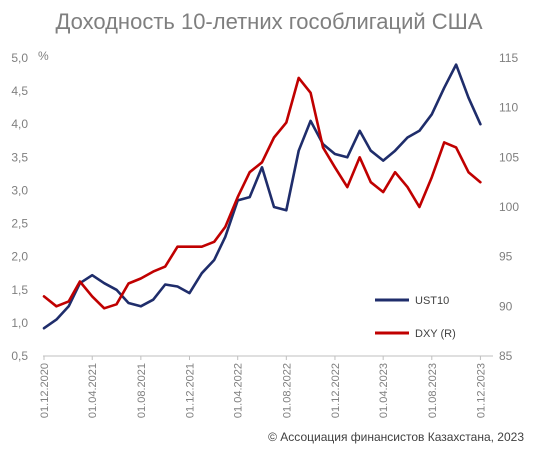 This screenshot has width=549, height=452. I want to click on left-axis-ticks: 5,0 4,5 4,0 3,5 3,0 2,5 2,0 1,5 1,0 0,5, so click(19, 207).